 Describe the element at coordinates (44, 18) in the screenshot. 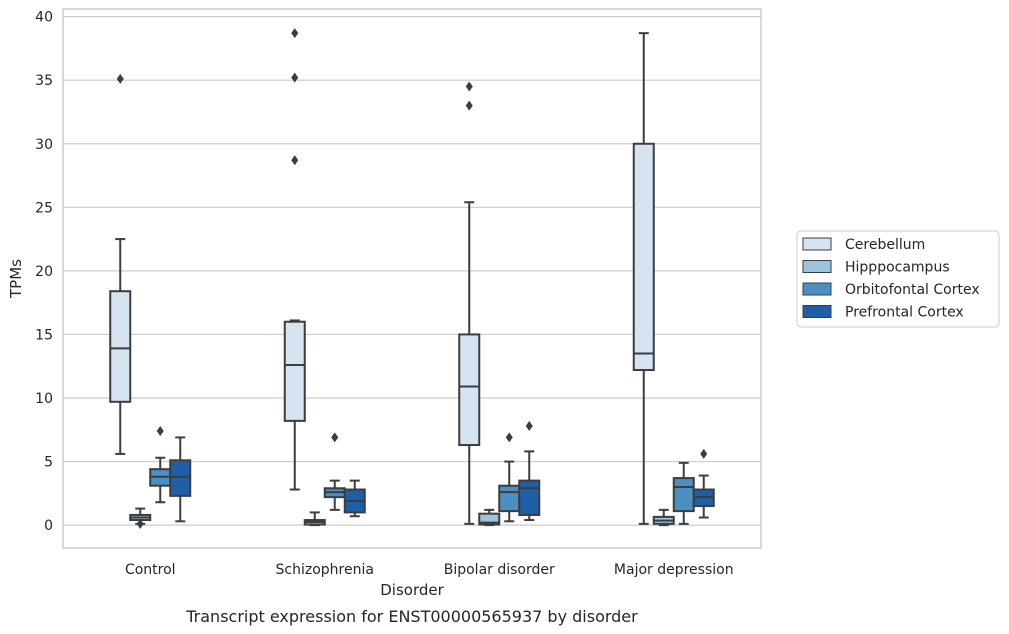

I see `y-tick-label: 40` at that location.